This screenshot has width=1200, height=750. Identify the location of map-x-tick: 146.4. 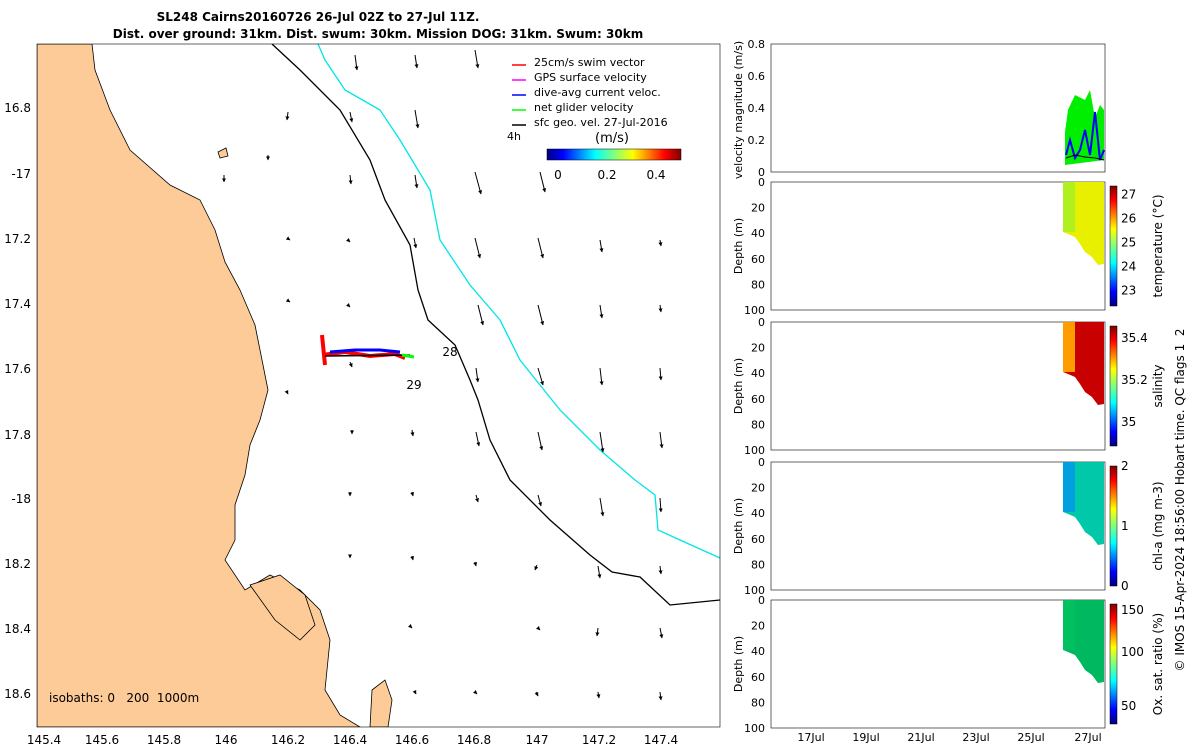
(350, 740).